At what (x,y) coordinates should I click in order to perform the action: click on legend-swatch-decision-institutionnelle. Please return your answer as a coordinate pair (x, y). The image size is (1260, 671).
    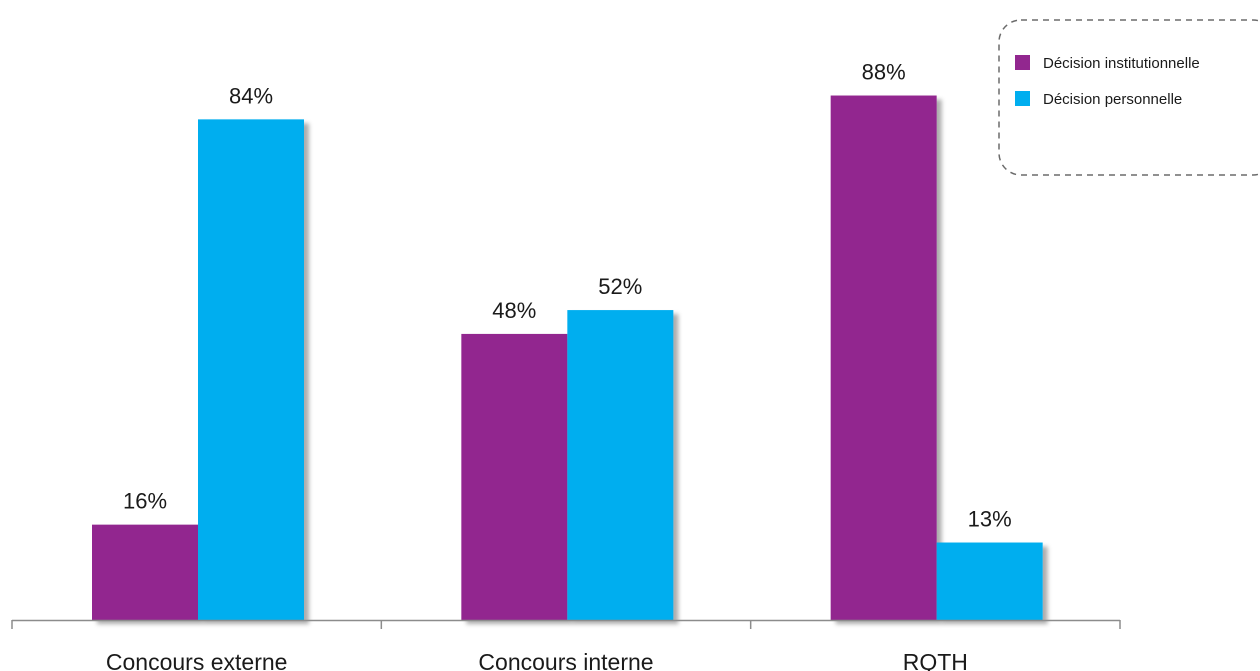
    Looking at the image, I should click on (1022, 62).